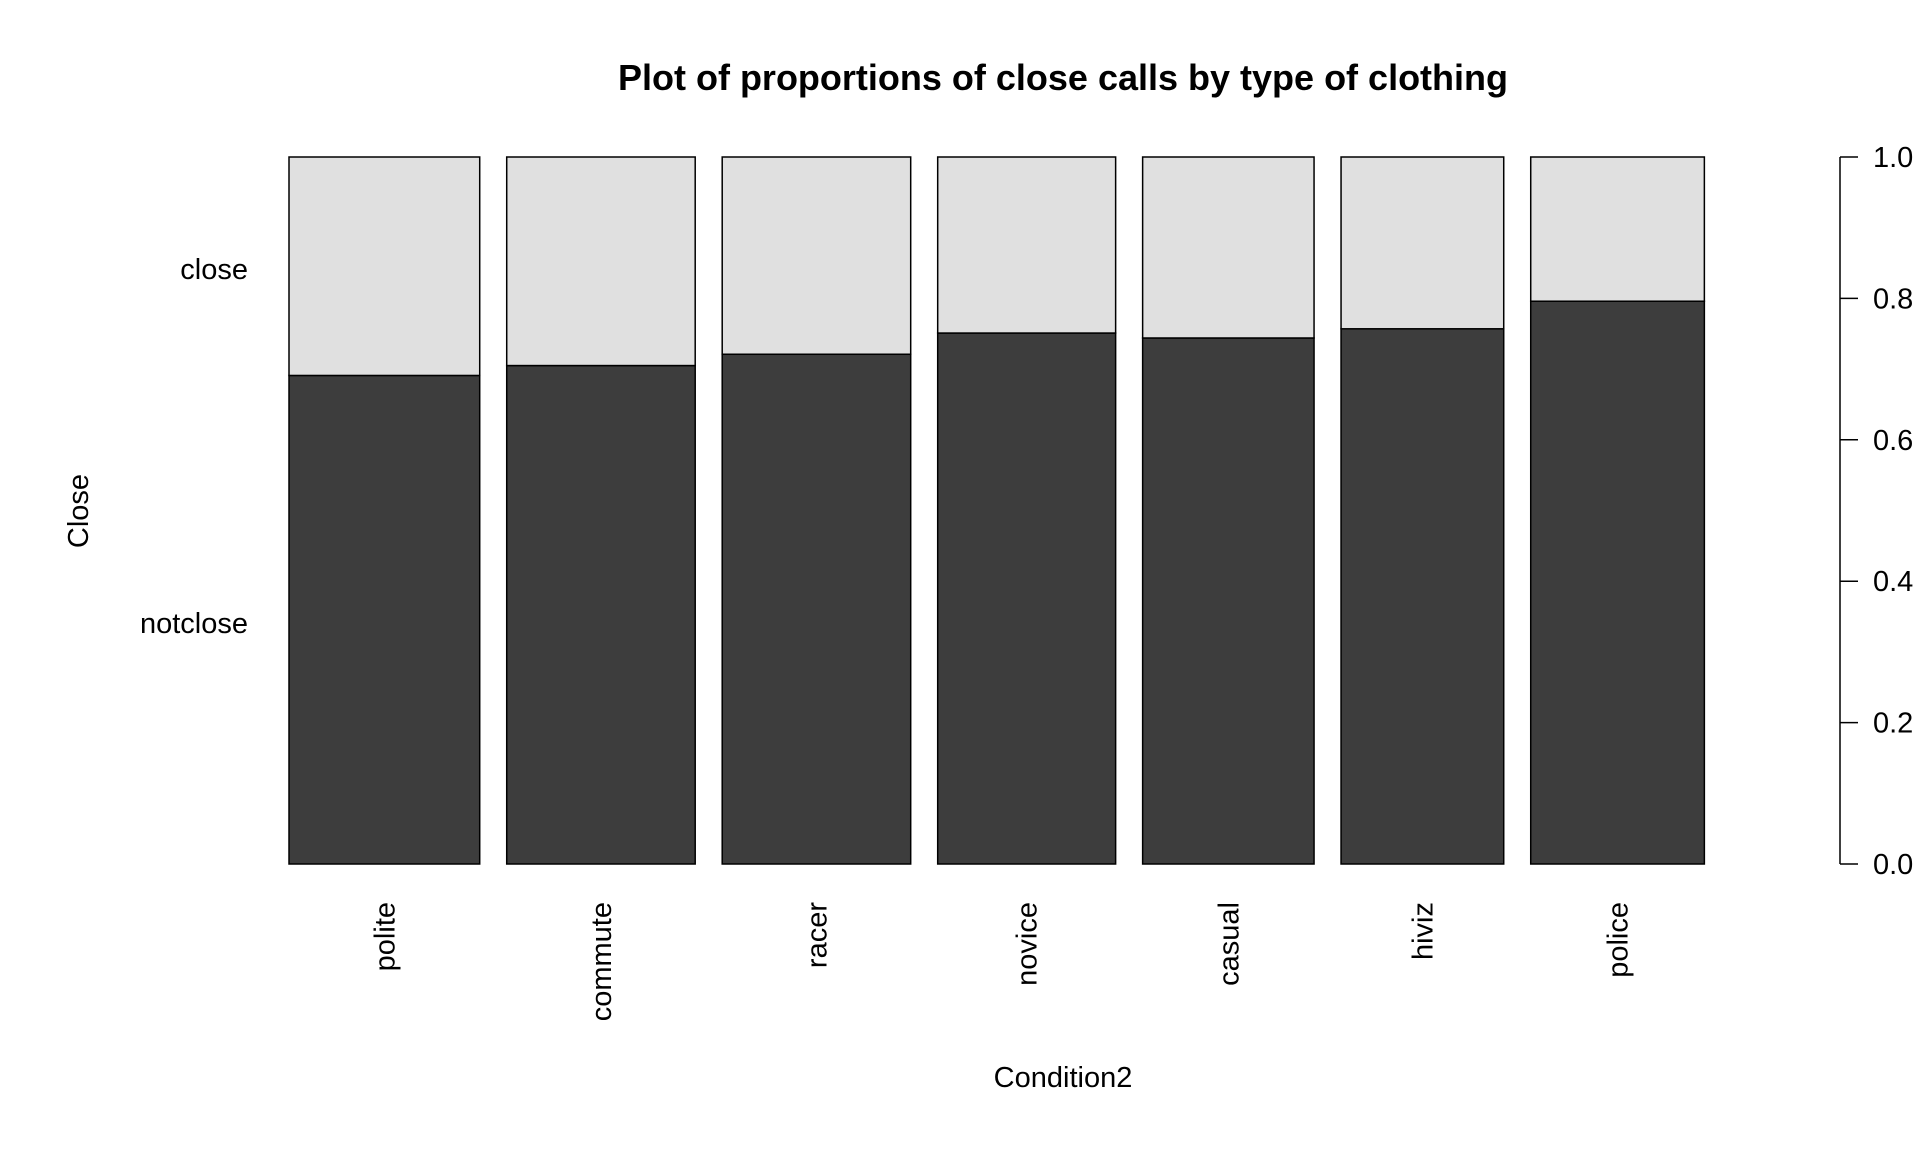  What do you see at coordinates (384, 619) in the screenshot?
I see `bar-notclose-polite` at bounding box center [384, 619].